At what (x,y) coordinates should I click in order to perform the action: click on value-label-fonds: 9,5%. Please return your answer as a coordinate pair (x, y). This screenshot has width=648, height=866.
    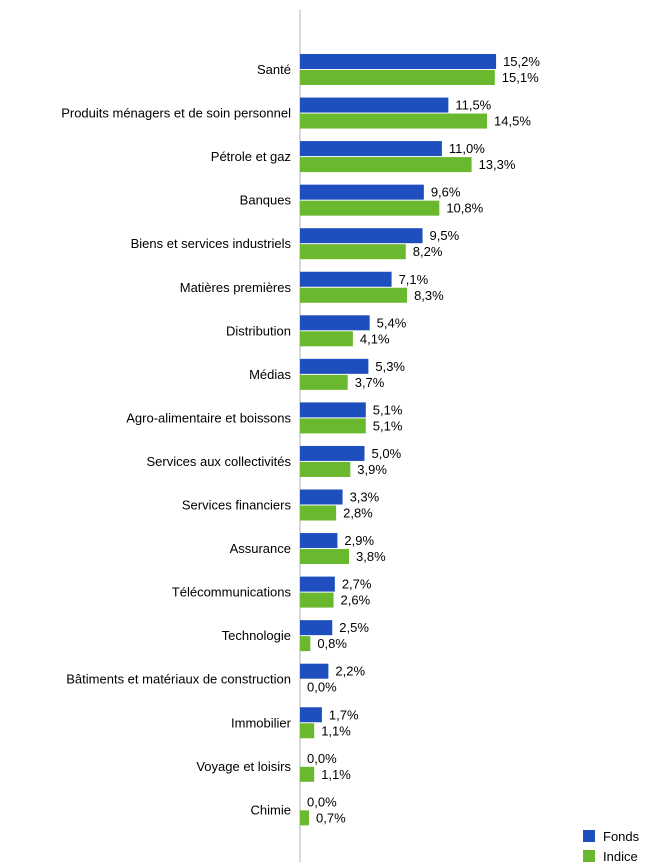
    Looking at the image, I should click on (445, 235).